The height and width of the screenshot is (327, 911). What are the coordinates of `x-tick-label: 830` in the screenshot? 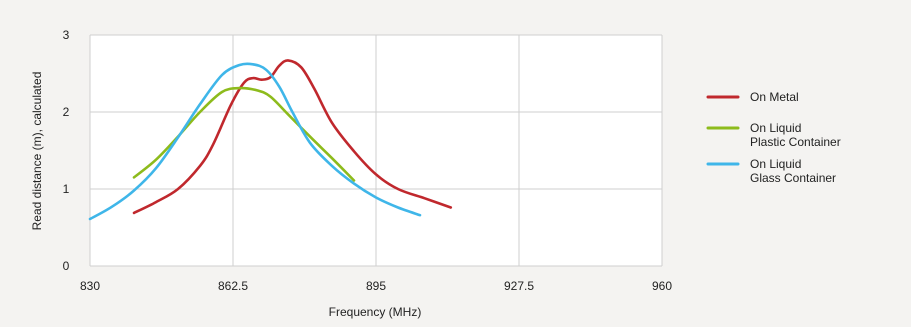 It's located at (90, 286).